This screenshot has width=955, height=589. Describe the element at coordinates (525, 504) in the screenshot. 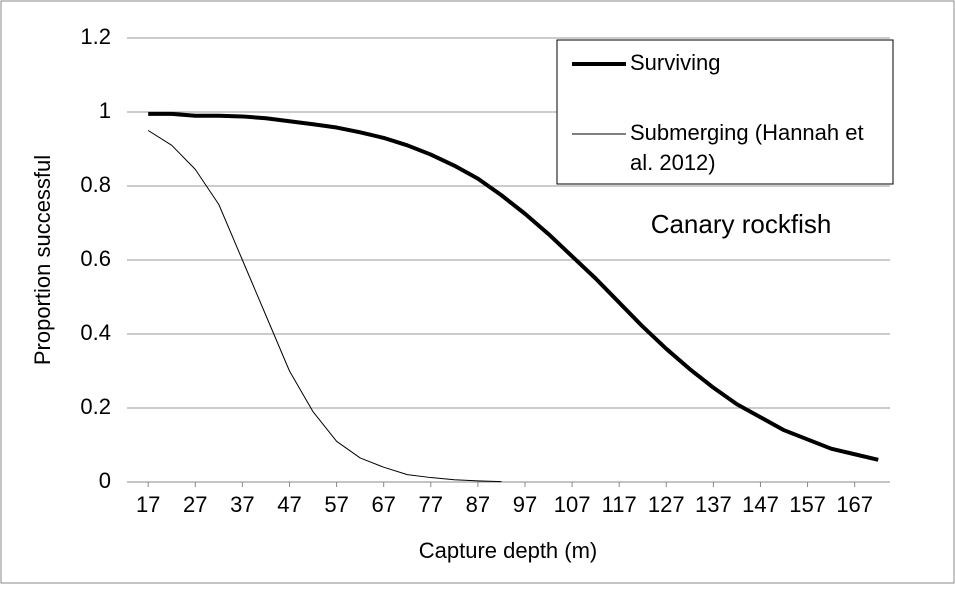

I see `x-tick-label: 97` at that location.